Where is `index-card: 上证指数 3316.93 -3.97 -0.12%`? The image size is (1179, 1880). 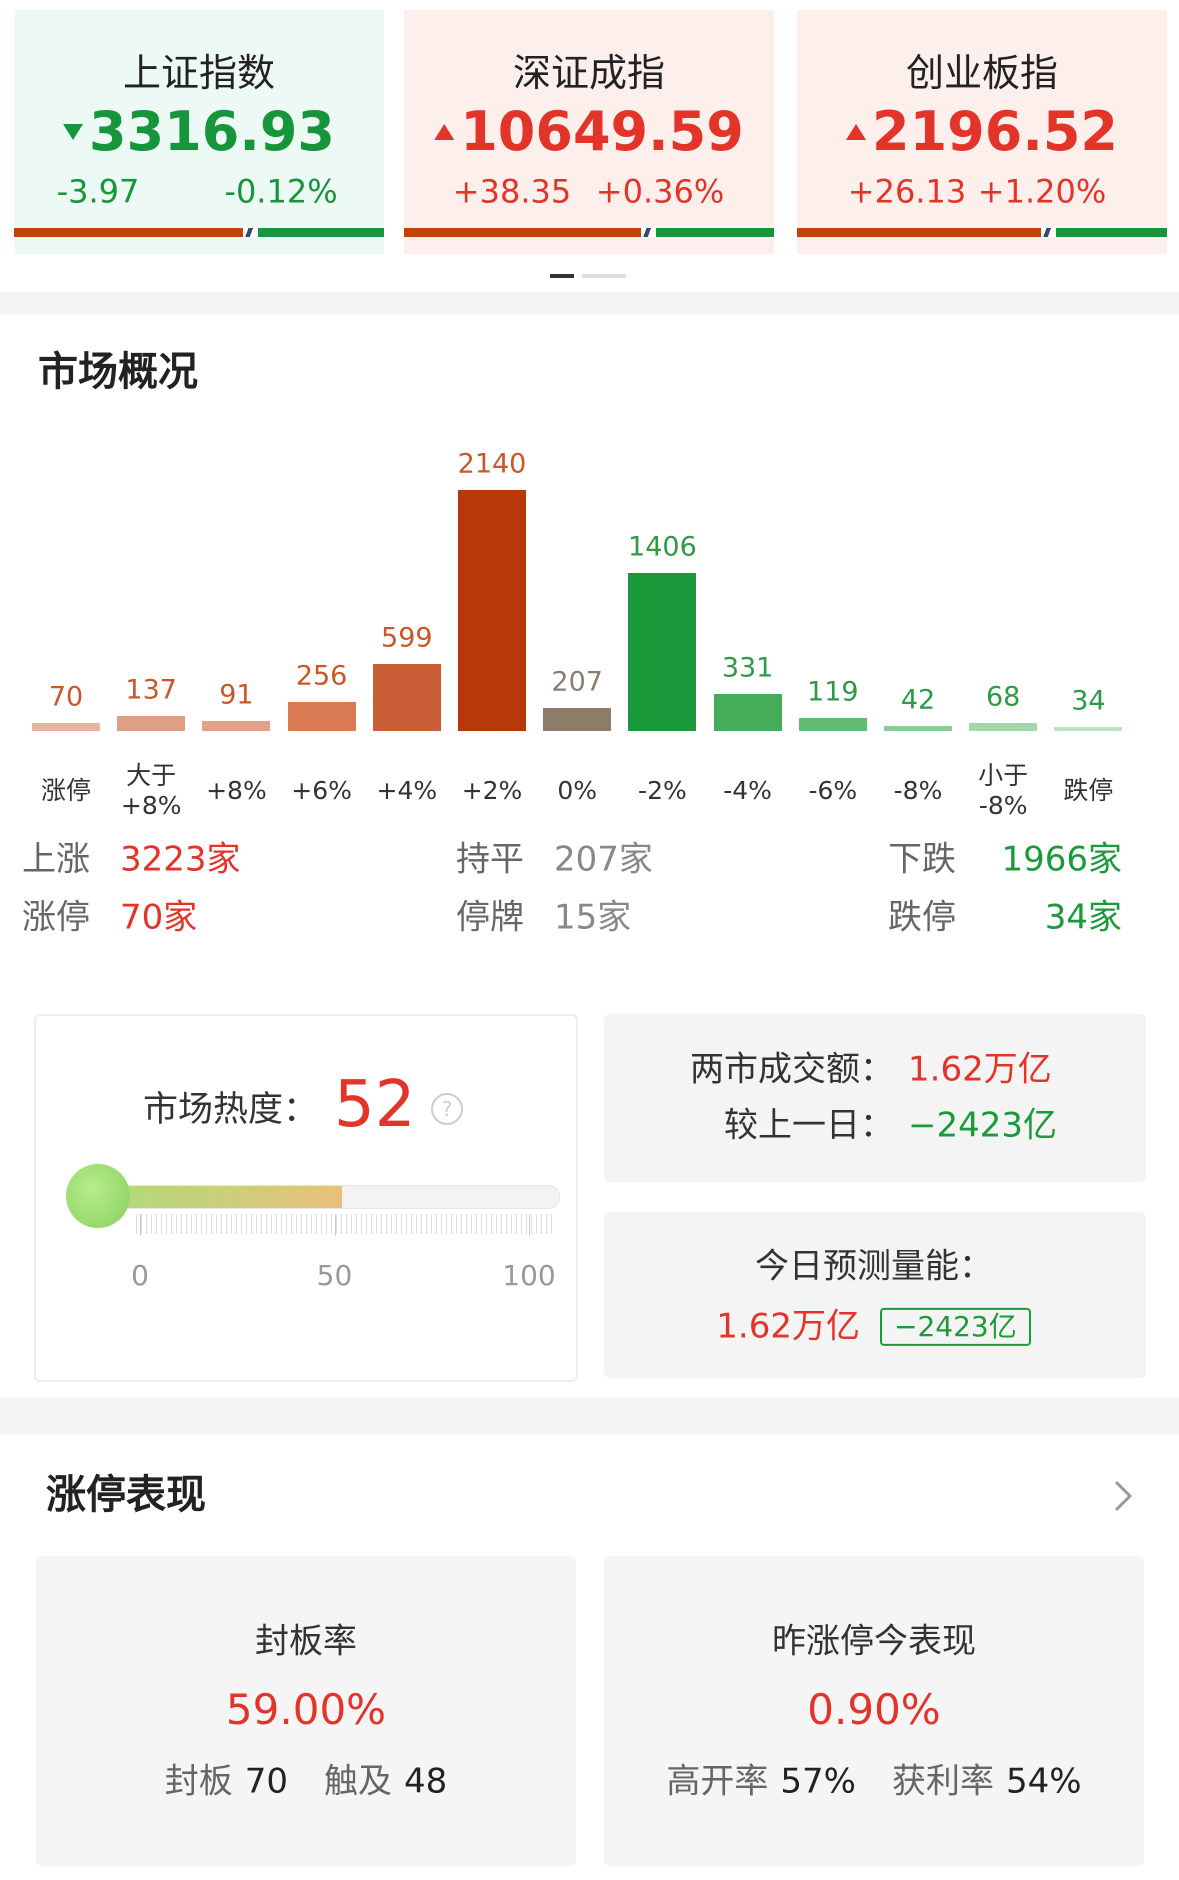 index-card: 上证指数 3316.93 -3.97 -0.12% is located at coordinates (199, 132).